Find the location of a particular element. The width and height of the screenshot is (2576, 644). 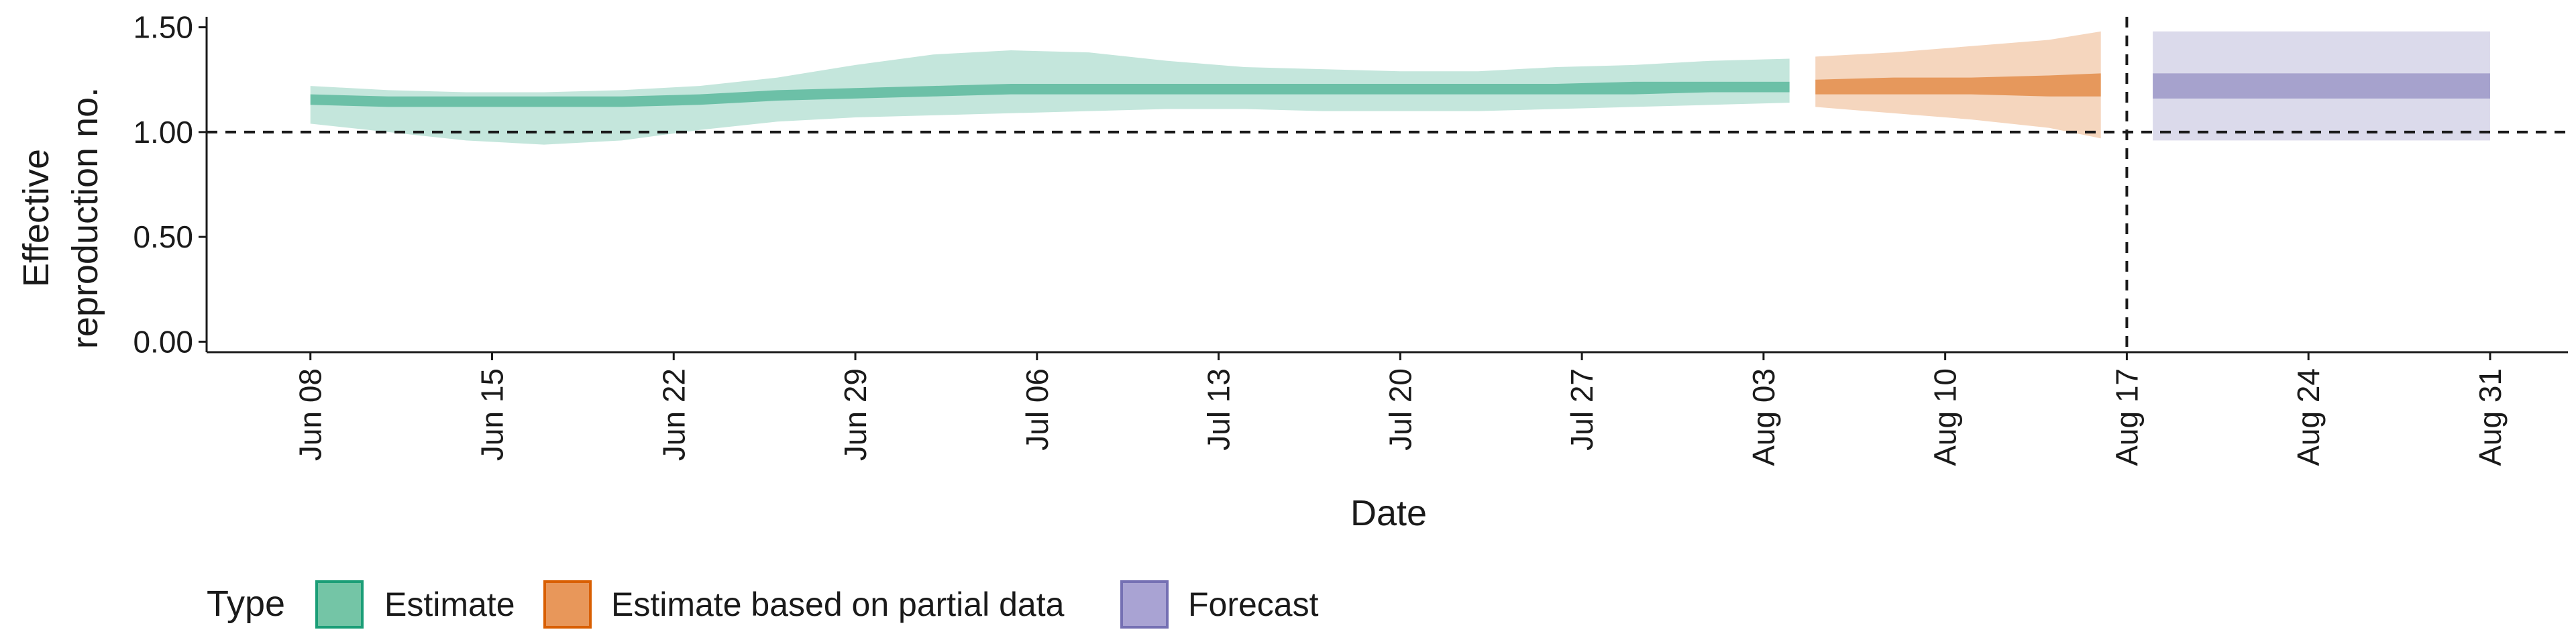

x-tick-label: Aug 10 is located at coordinates (1945, 417).